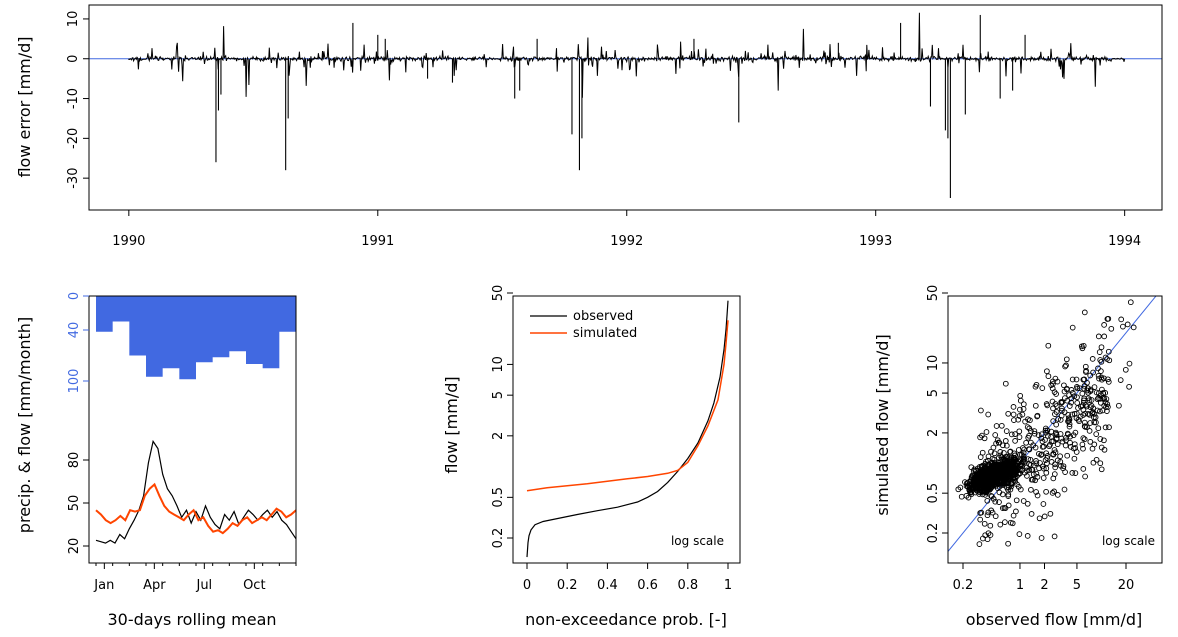  I want to click on y-axis-label: flow error [mm/d], so click(24, 106).